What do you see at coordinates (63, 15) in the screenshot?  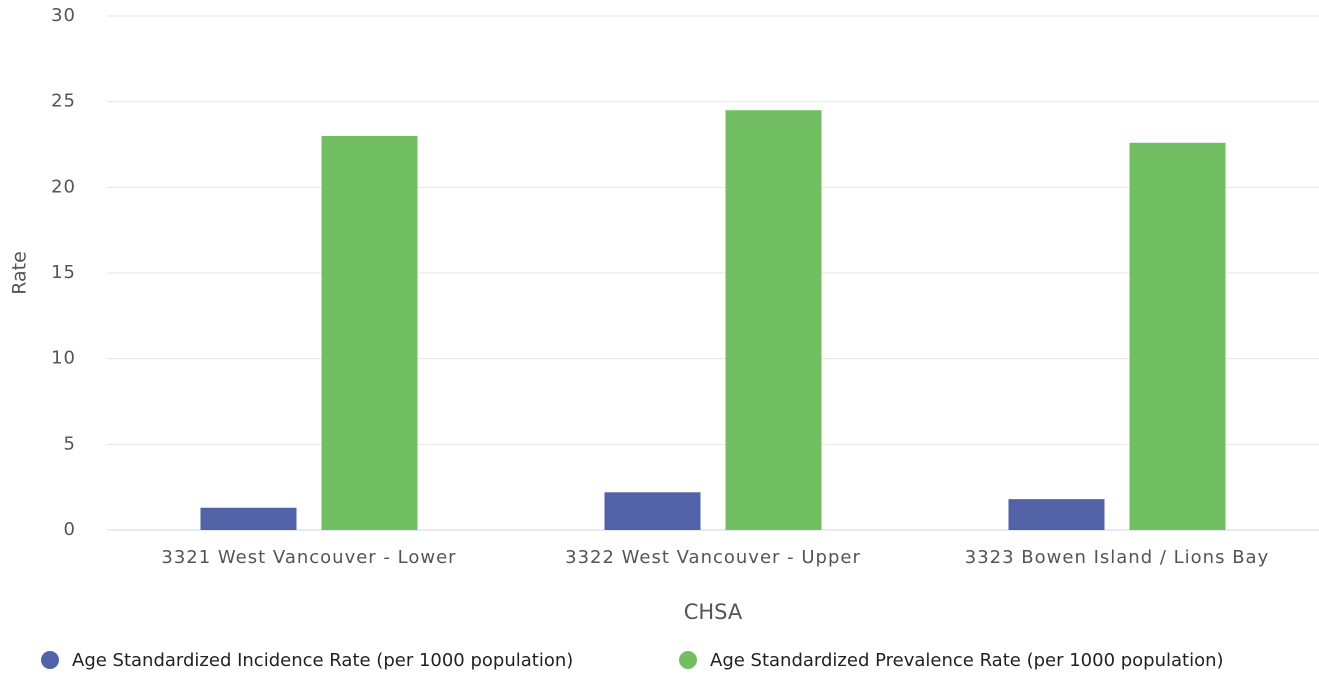 I see `y-tick-label: 30` at bounding box center [63, 15].